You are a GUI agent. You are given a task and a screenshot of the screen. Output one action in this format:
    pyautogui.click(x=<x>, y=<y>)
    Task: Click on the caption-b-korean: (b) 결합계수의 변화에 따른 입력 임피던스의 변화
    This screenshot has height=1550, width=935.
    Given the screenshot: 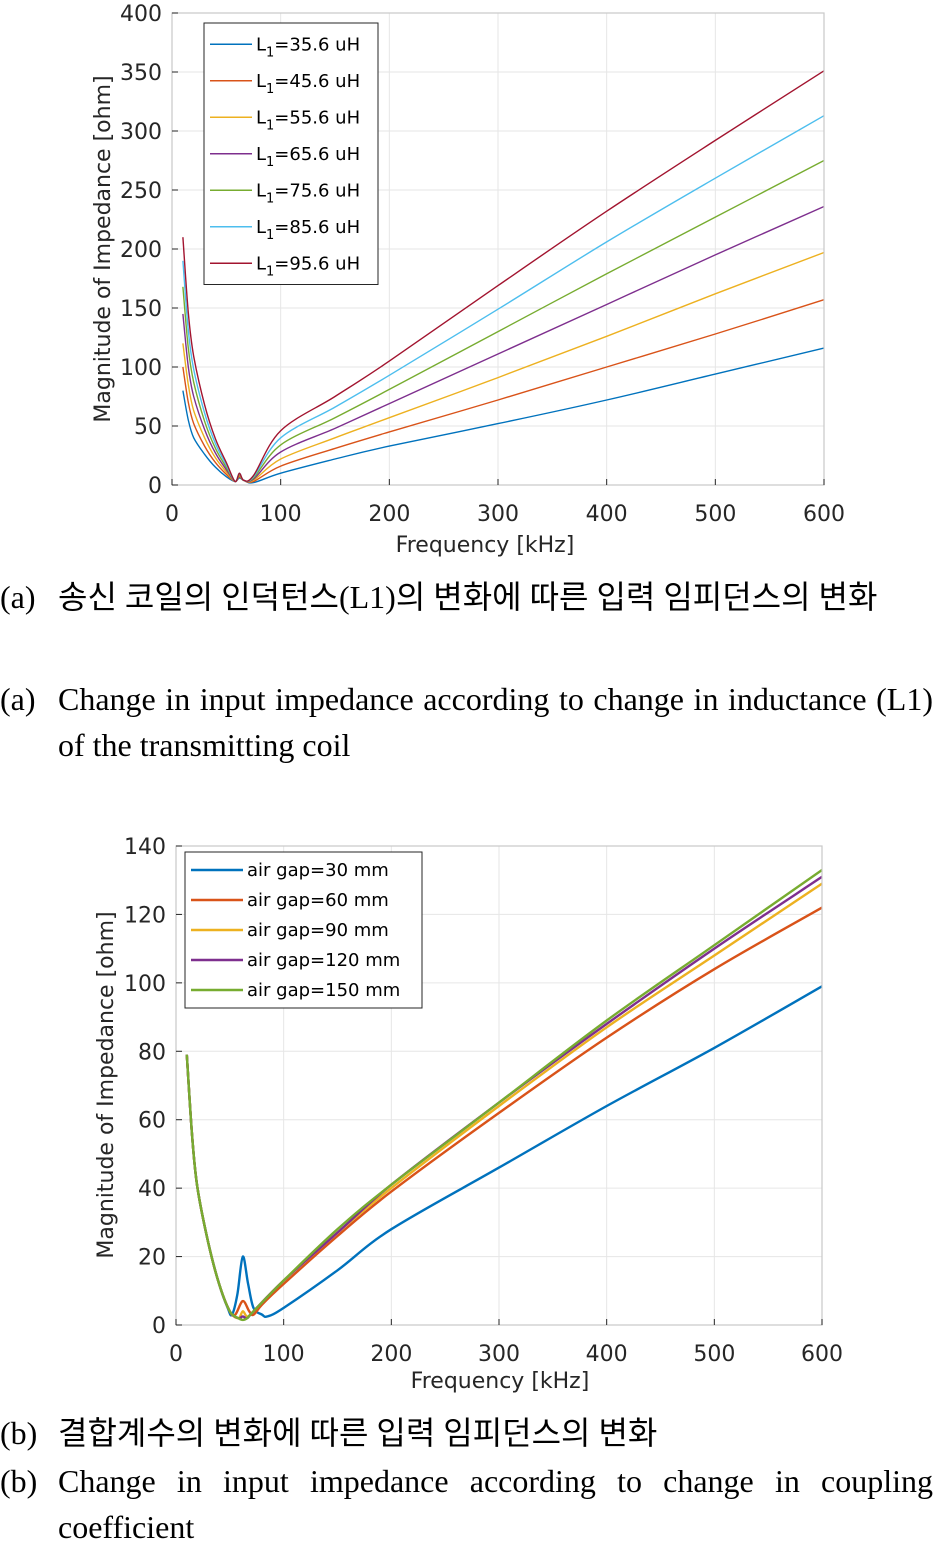 What is the action you would take?
    pyautogui.click(x=467, y=1433)
    